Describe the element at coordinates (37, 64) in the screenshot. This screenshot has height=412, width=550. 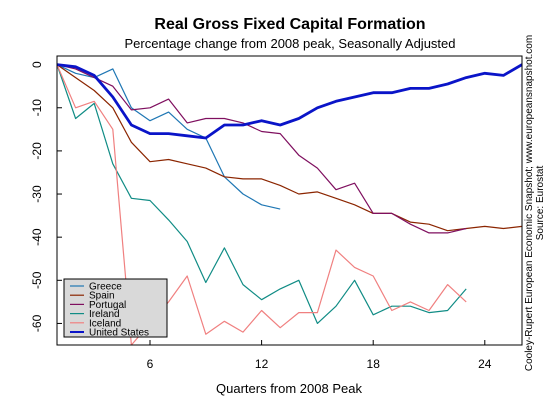
I see `y-tick-label: 0` at that location.